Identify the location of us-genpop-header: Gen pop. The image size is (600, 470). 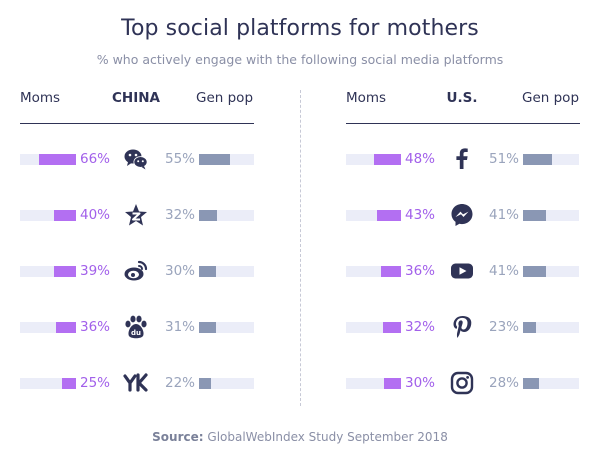
(551, 98).